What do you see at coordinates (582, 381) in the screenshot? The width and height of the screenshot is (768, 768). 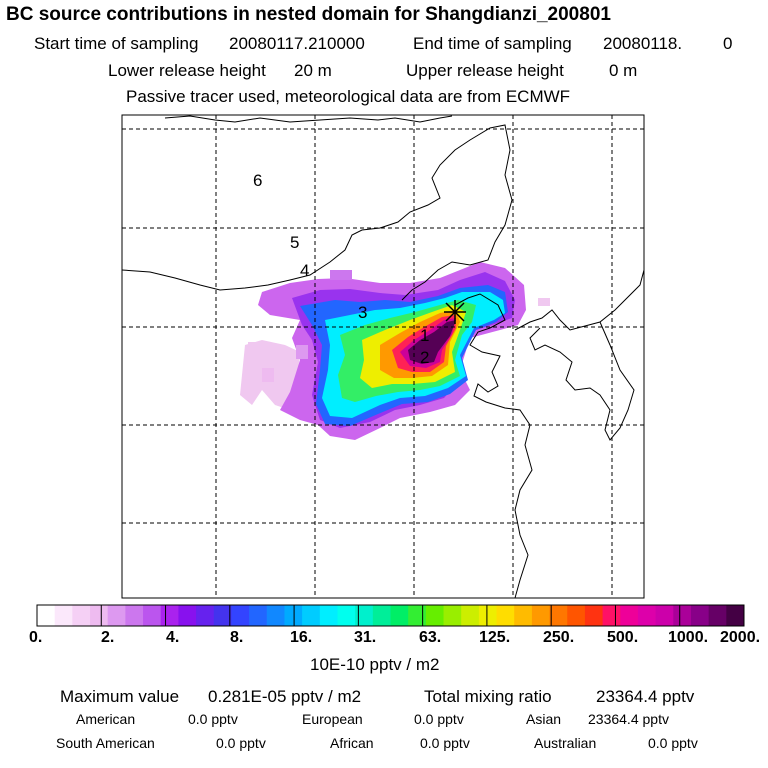 I see `coastline-peninsula` at bounding box center [582, 381].